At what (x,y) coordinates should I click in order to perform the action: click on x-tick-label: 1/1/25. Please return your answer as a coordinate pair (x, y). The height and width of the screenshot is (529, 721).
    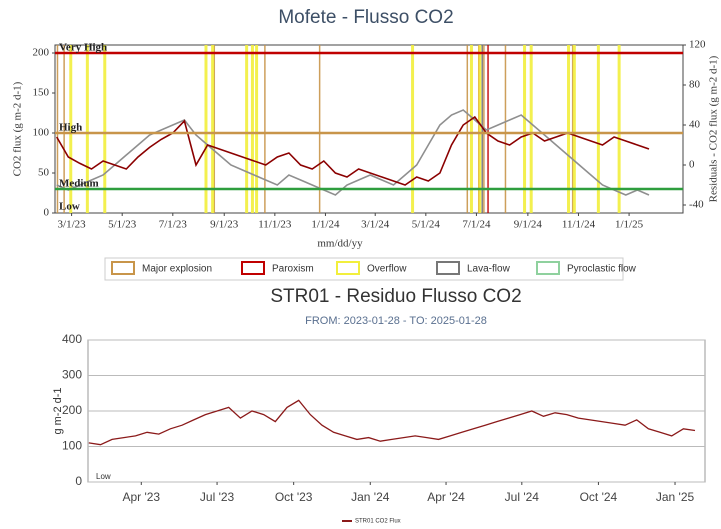
    Looking at the image, I should click on (629, 225).